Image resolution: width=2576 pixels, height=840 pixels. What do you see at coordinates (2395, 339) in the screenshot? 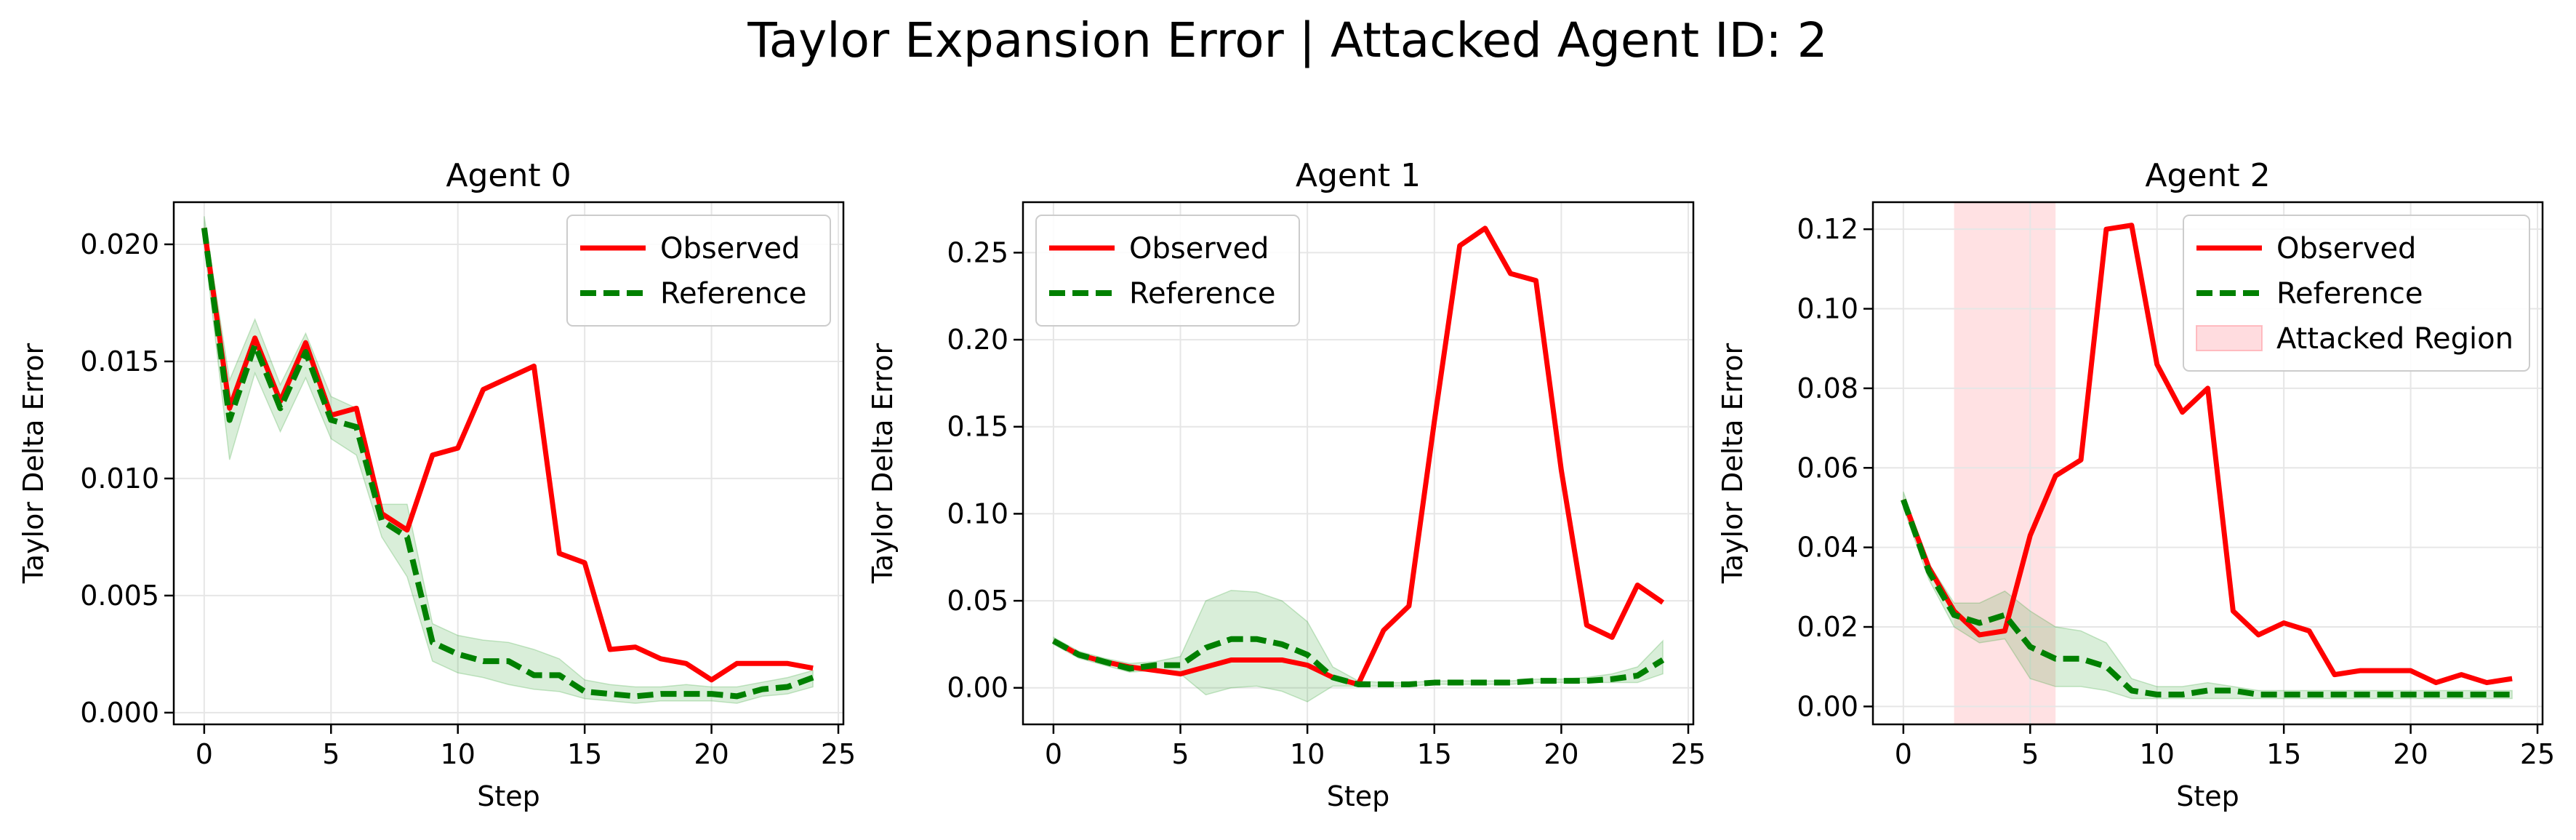
I see `legend-label: Attacked Region` at bounding box center [2395, 339].